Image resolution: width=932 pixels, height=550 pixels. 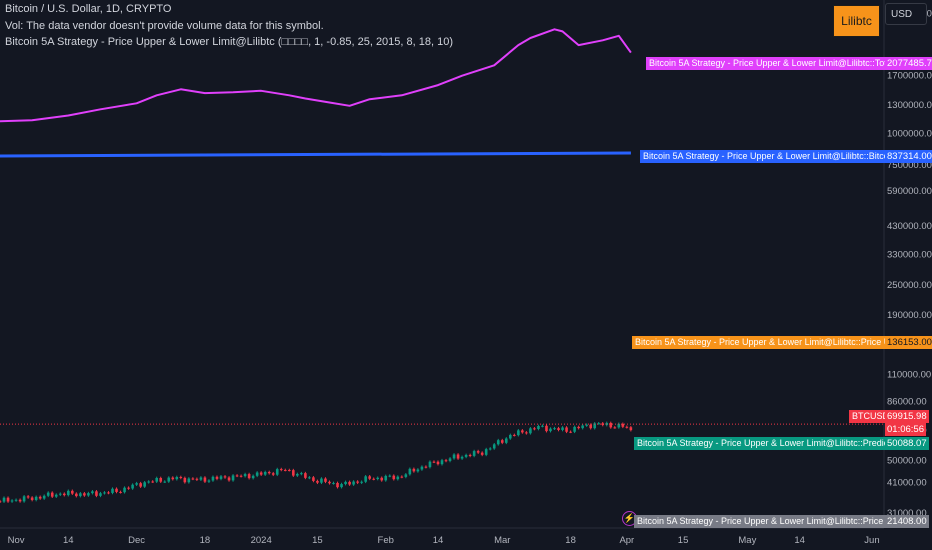 I want to click on x-tick-label: Dec, so click(x=136, y=540).